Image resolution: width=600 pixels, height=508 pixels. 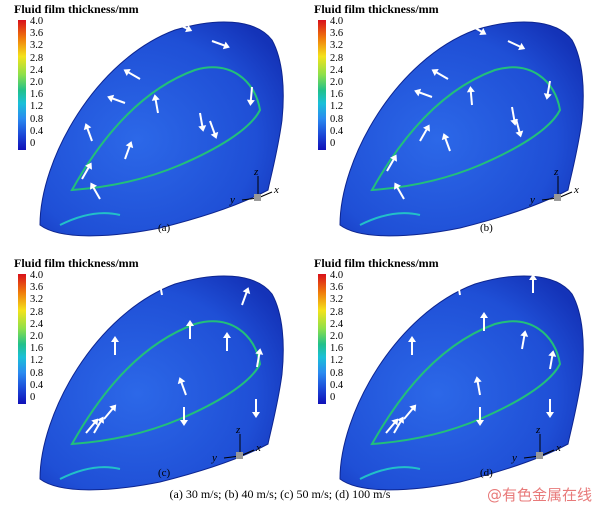 I want to click on panel-label: (a), so click(x=164, y=228).